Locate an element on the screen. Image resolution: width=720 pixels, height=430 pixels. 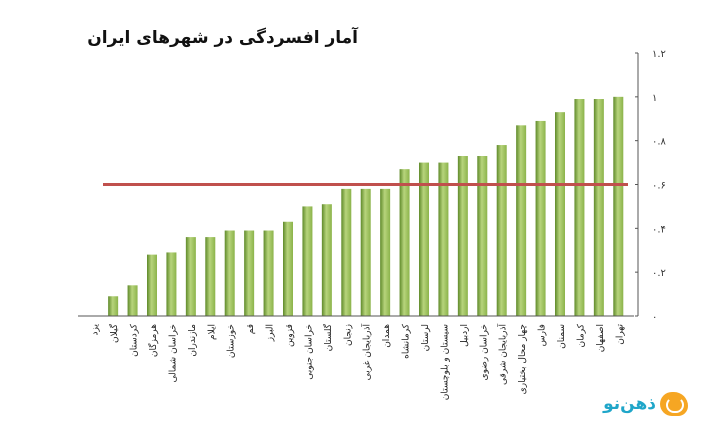
x-tick-label: خراسان شمالی is located at coordinates (173, 353).